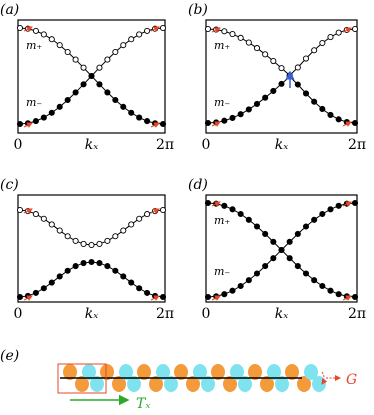  What do you see at coordinates (222, 271) in the screenshot?
I see `band-label: m₋` at bounding box center [222, 271].